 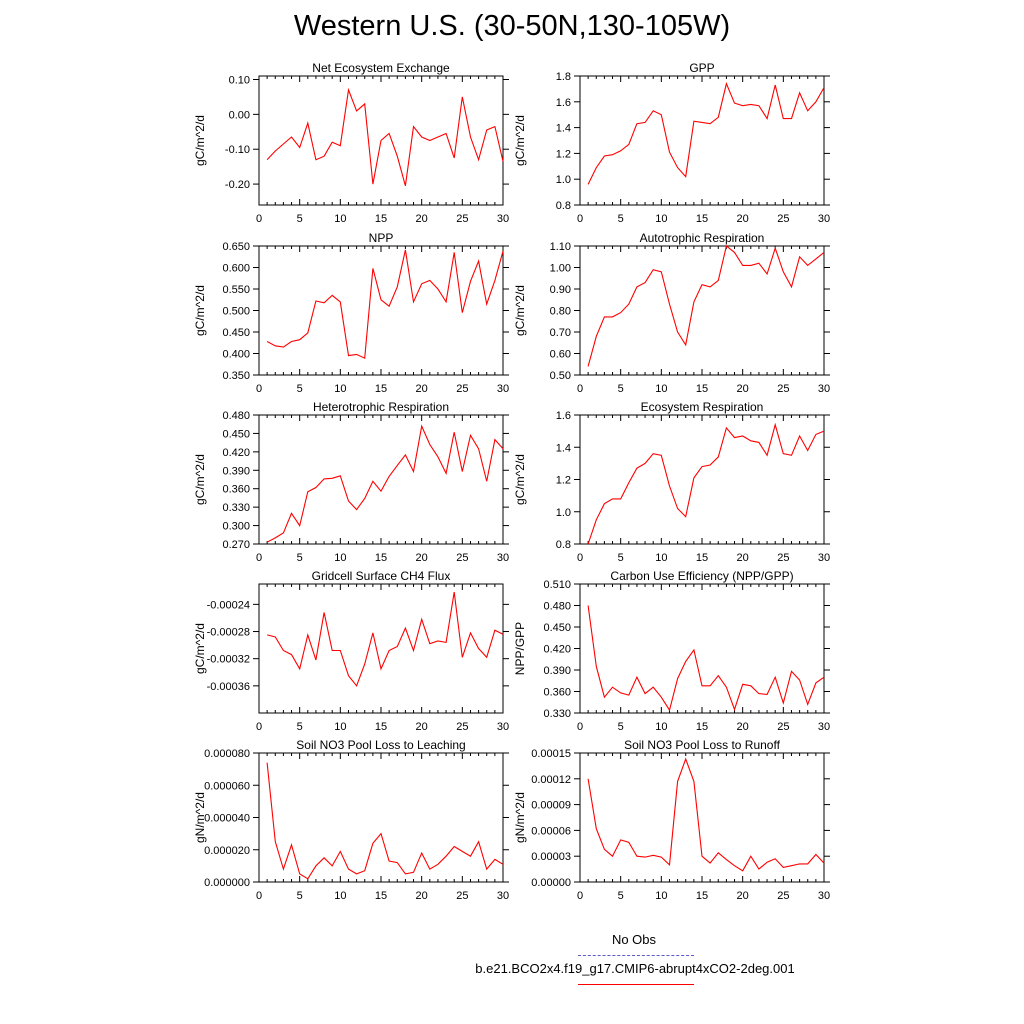 I want to click on y-tick-label: 0.480, so click(x=557, y=607).